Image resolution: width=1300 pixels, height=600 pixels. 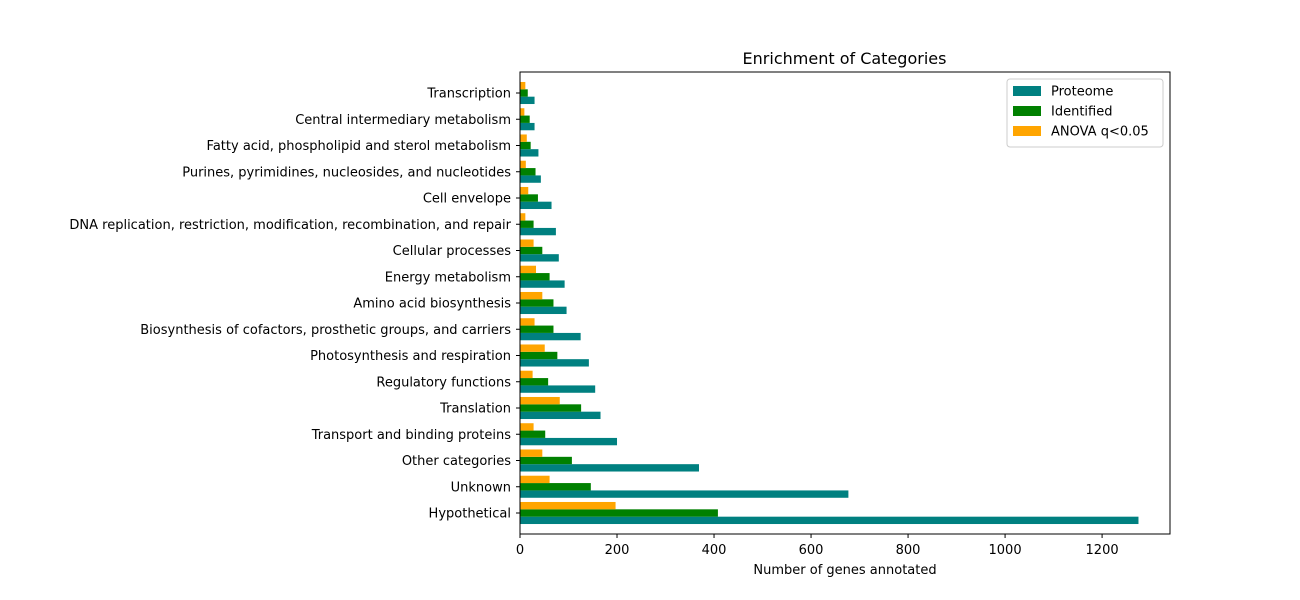 What do you see at coordinates (467, 199) in the screenshot?
I see `y-tick-label-12: Cell envelope` at bounding box center [467, 199].